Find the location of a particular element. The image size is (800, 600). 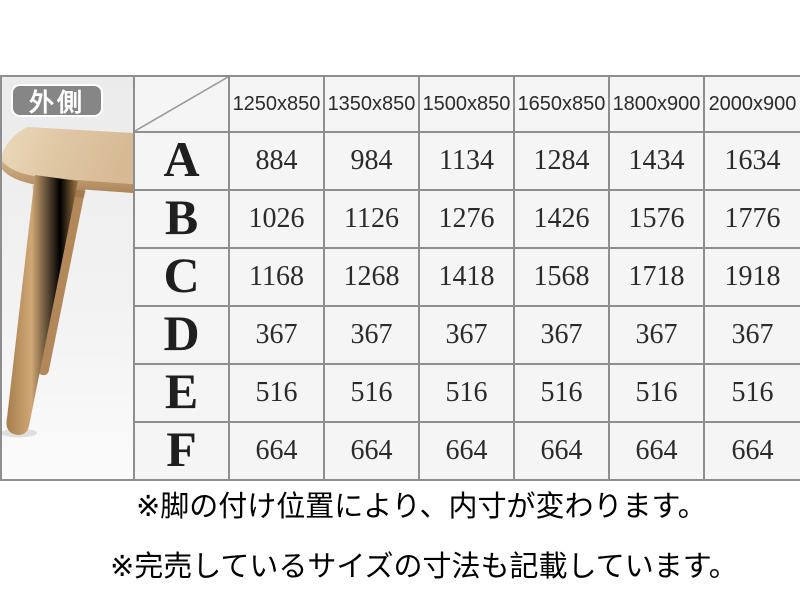

table-cell: 884 is located at coordinates (276, 161).